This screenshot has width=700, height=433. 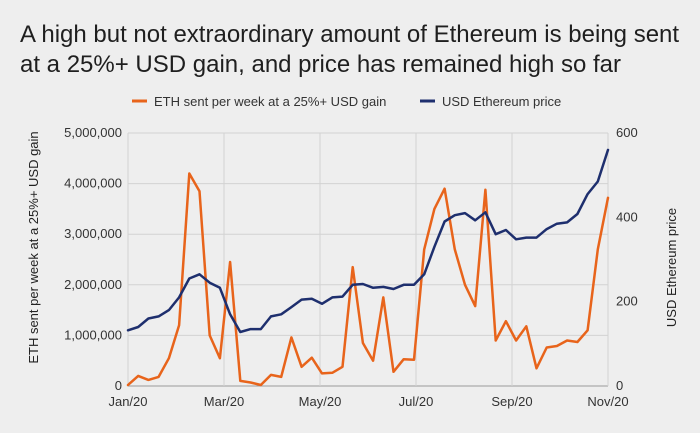 What do you see at coordinates (607, 401) in the screenshot?
I see `x-tick-label: Nov/20` at bounding box center [607, 401].